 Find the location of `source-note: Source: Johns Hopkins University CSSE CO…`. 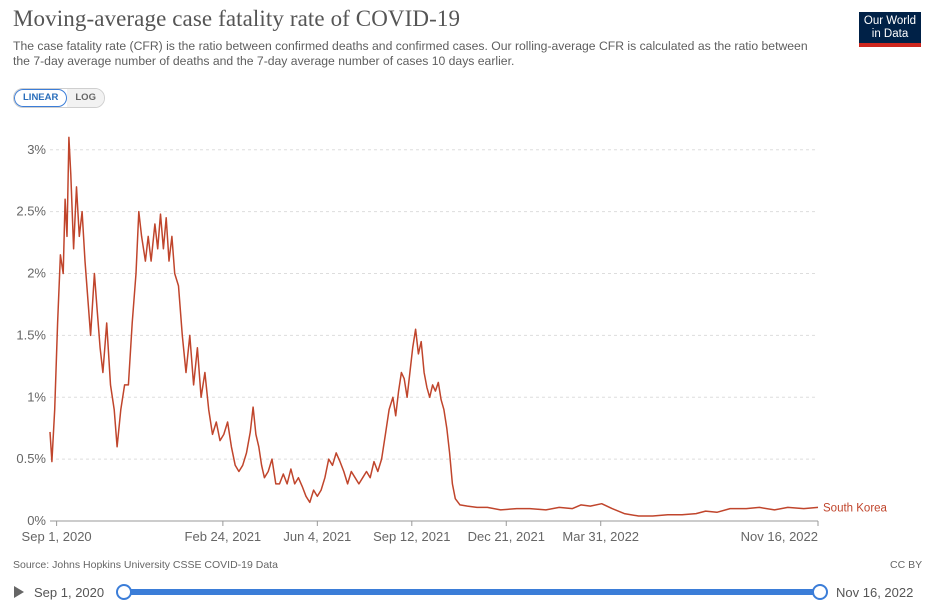

source-note: Source: Johns Hopkins University CSSE CO… is located at coordinates (145, 565).